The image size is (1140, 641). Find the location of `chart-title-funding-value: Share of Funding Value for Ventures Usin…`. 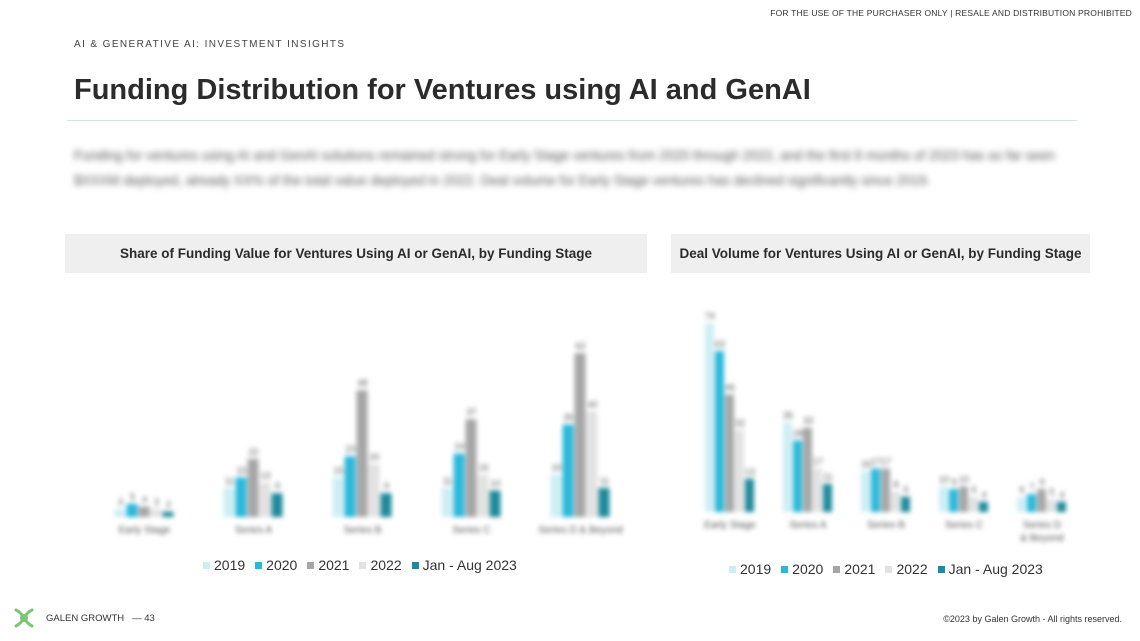

chart-title-funding-value: Share of Funding Value for Ventures Usin… is located at coordinates (356, 253).